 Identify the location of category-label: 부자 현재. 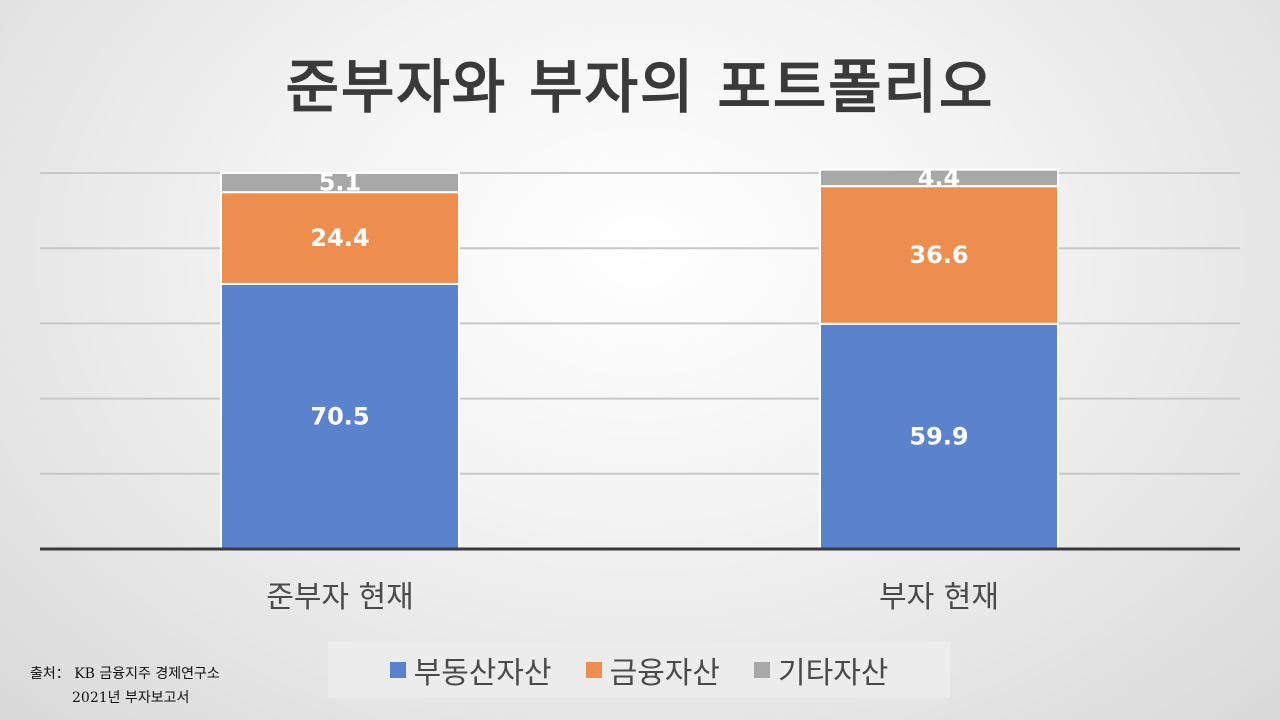
(939, 597).